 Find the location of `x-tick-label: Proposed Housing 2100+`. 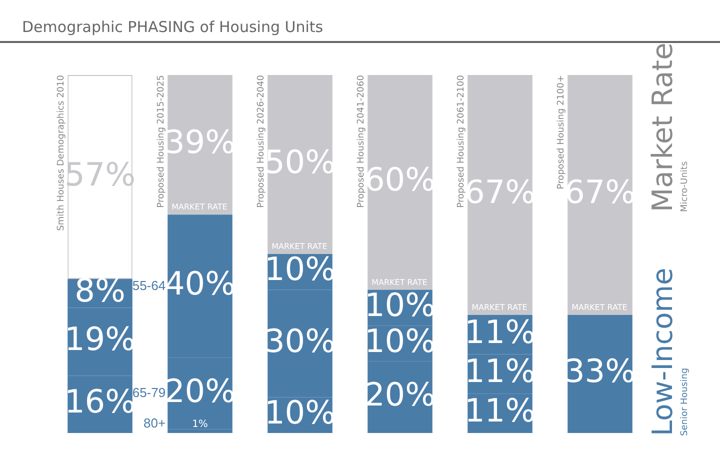

x-tick-label: Proposed Housing 2100+ is located at coordinates (561, 132).